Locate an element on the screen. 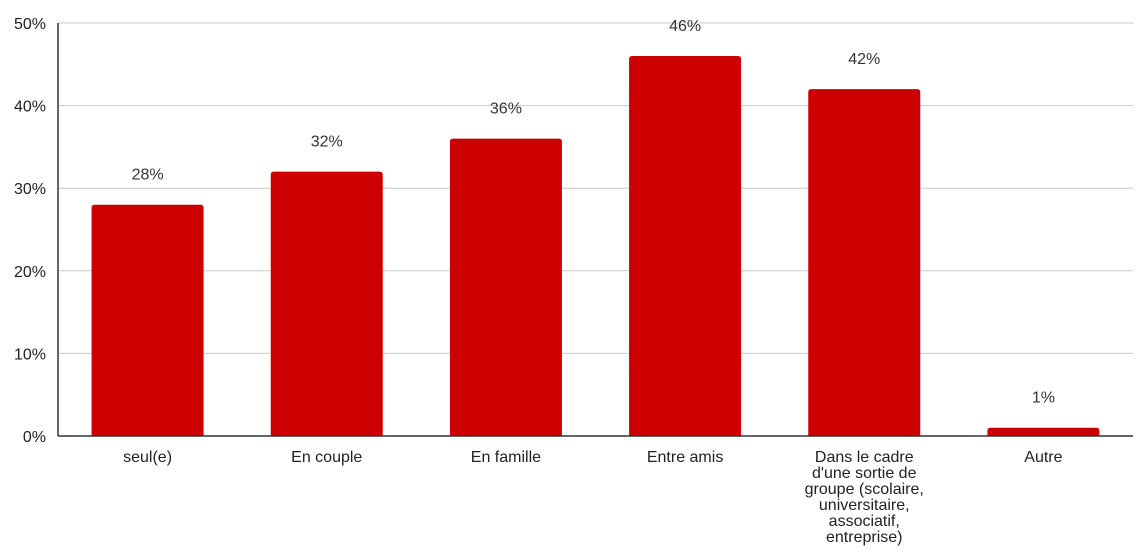  data-label: 42% is located at coordinates (864, 59).